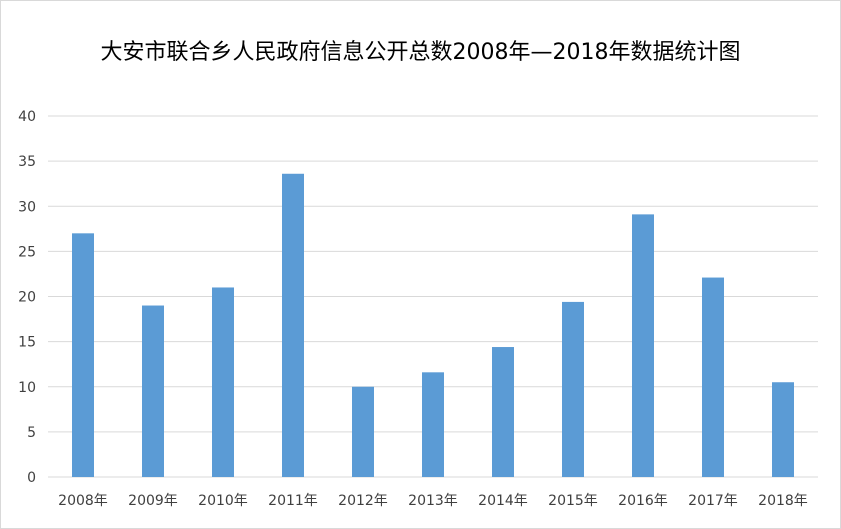 The image size is (841, 529). What do you see at coordinates (153, 501) in the screenshot?
I see `x-category-label: 2009年` at bounding box center [153, 501].